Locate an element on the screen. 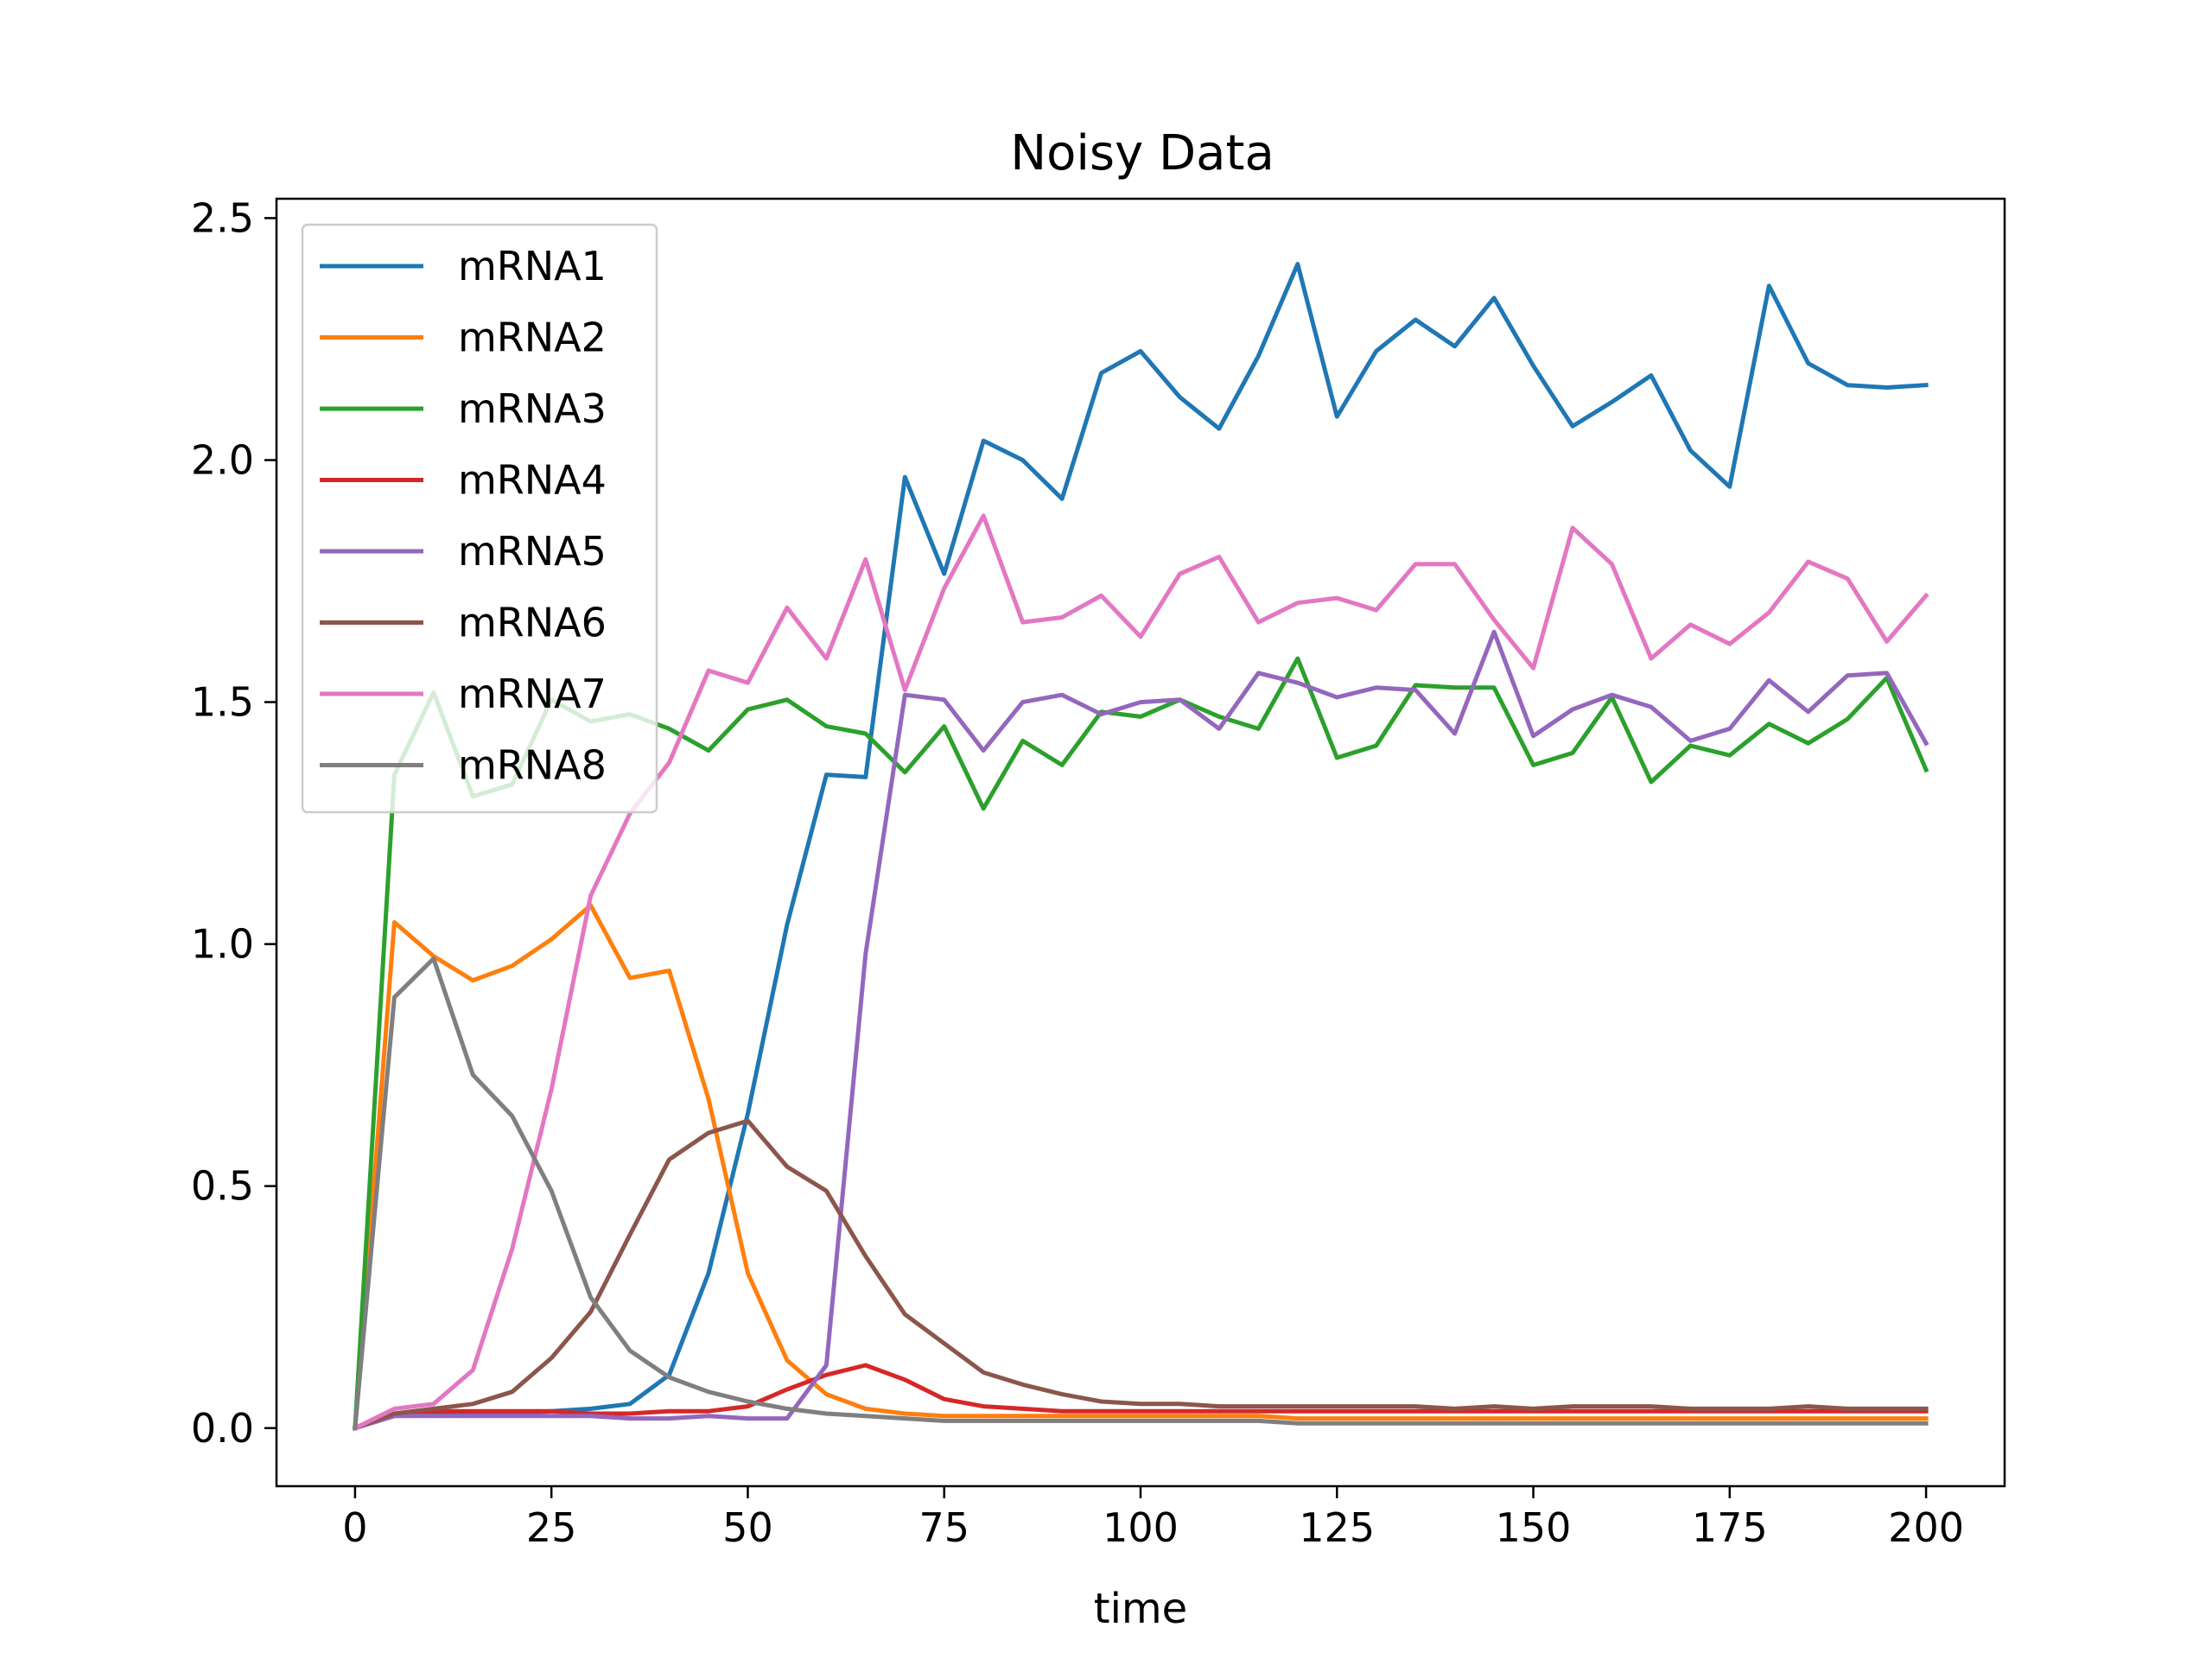 This screenshot has width=2212, height=1659. x-tick-label: 25 is located at coordinates (551, 1527).